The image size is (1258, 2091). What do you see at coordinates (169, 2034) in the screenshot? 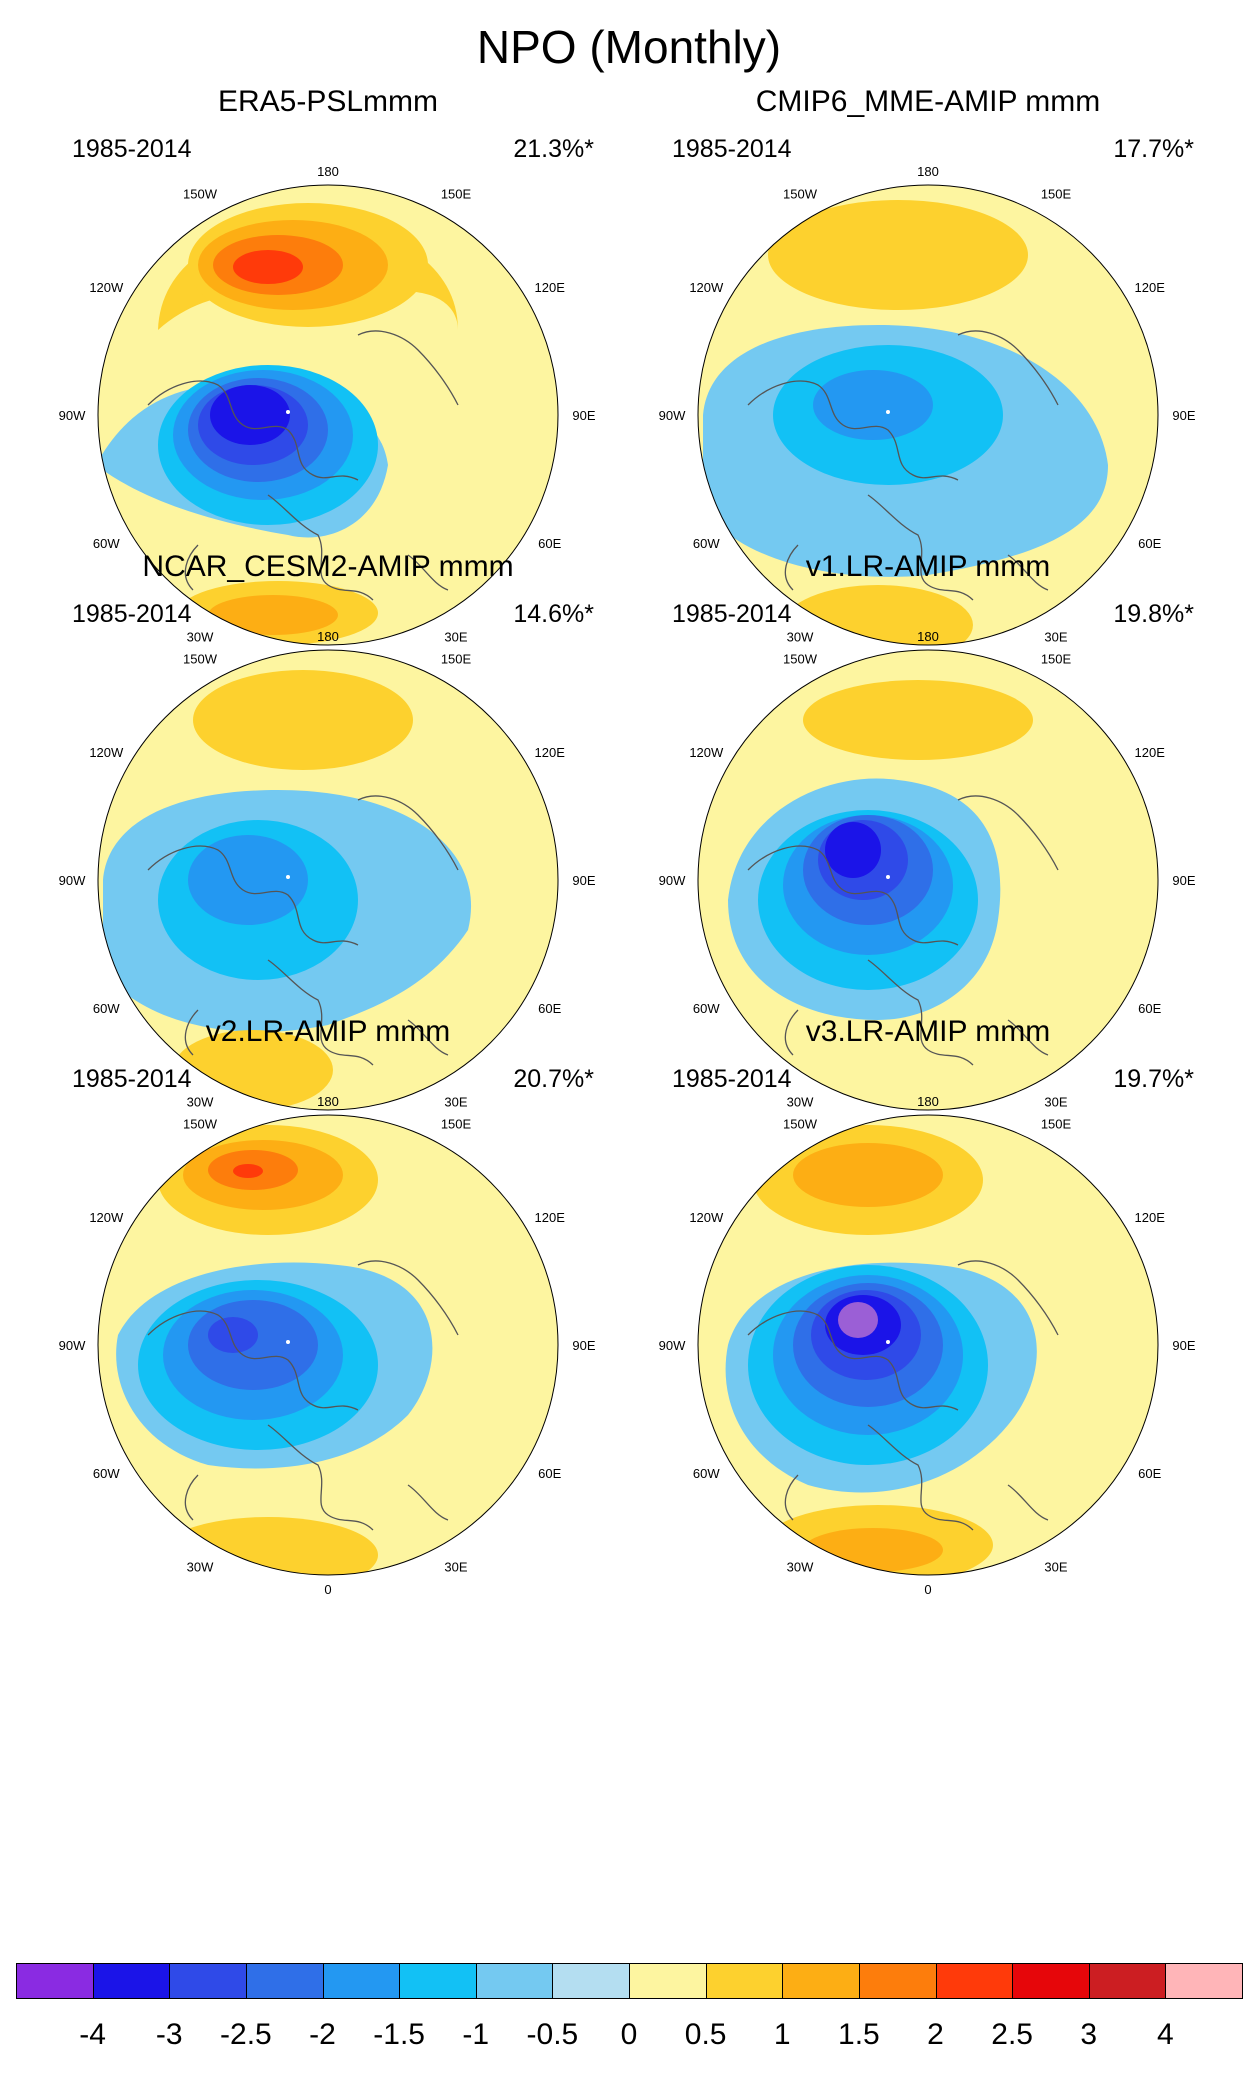
I see `colorbar-tick-label: -3` at bounding box center [169, 2034].